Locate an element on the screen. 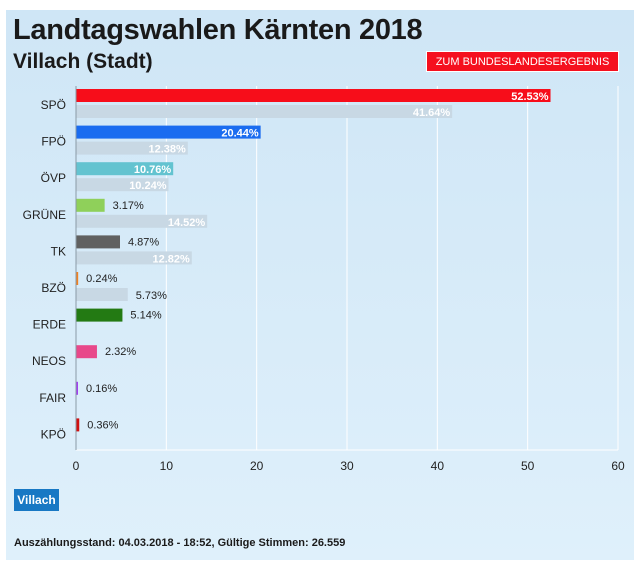 This screenshot has width=640, height=561. x-tick-label: 20 is located at coordinates (257, 466).